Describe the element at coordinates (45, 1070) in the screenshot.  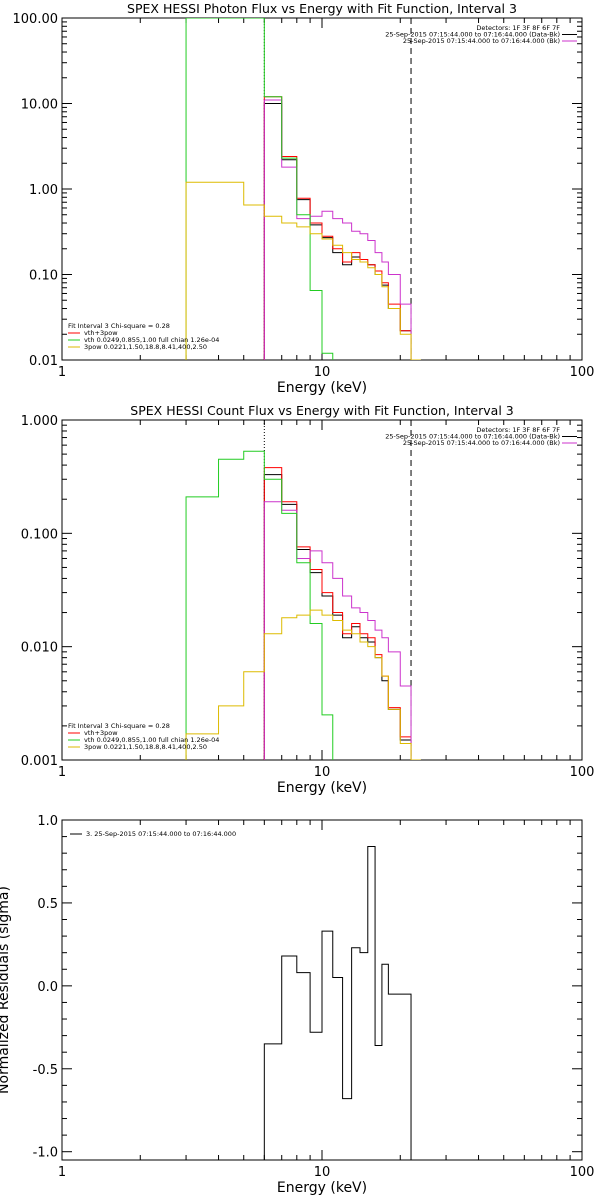
I see `y-tick-label: -0.5` at that location.